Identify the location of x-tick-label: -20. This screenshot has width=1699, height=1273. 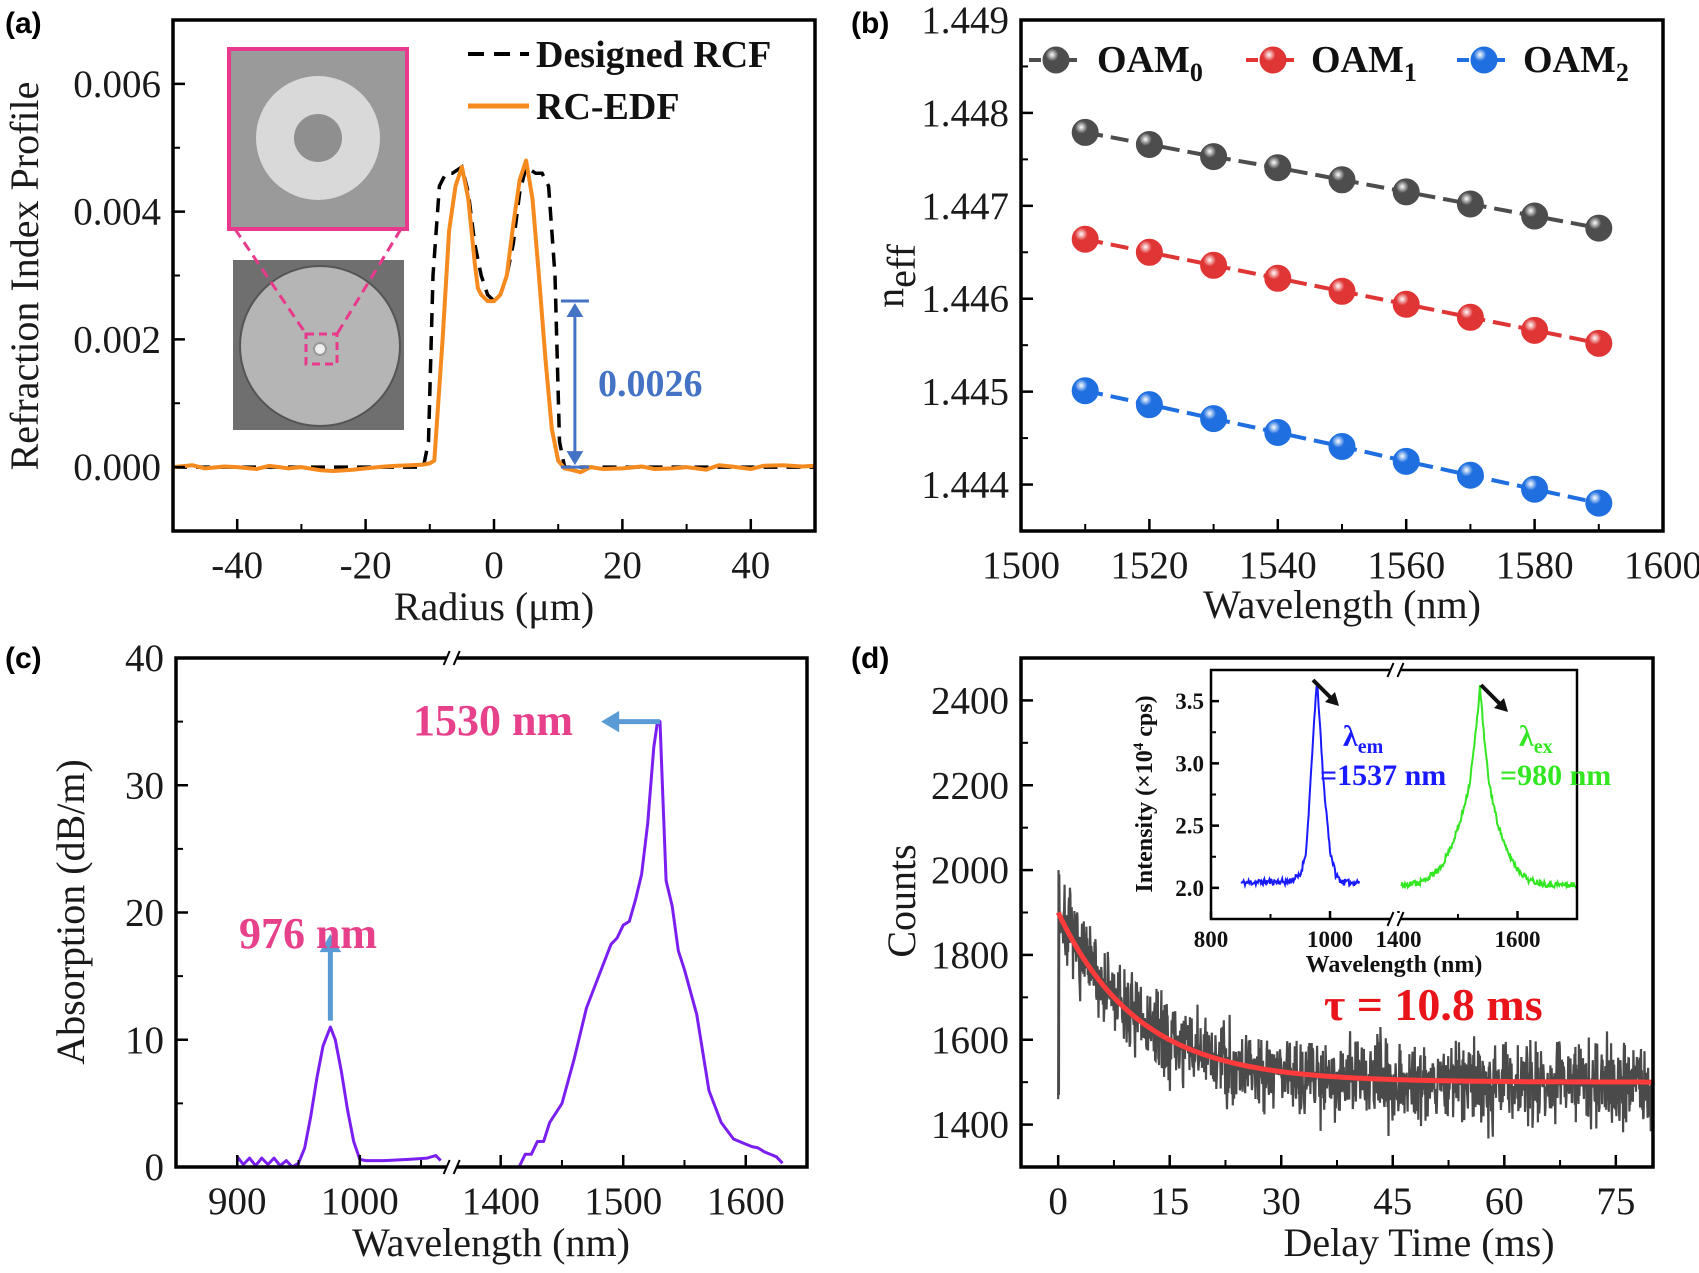
(366, 565).